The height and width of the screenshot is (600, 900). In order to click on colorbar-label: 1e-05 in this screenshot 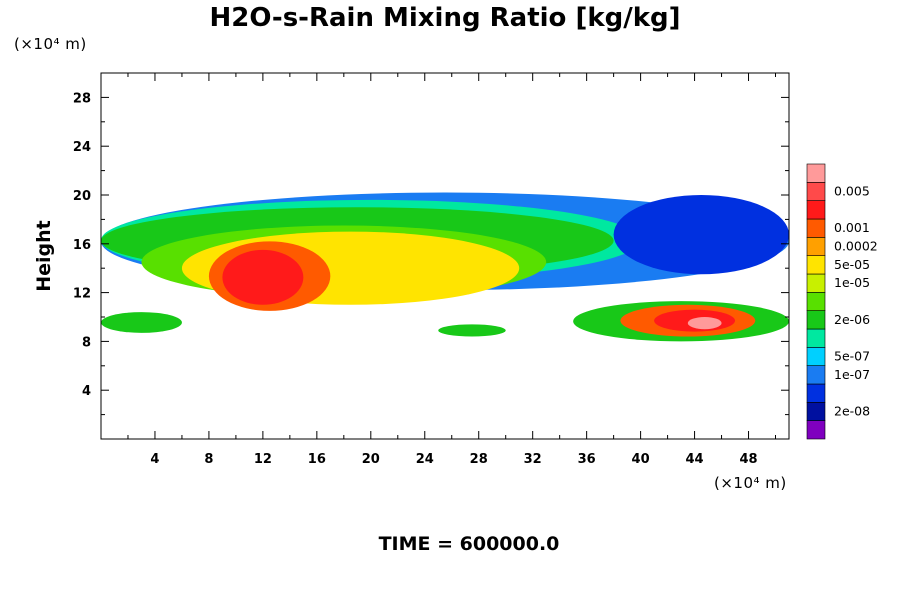, I will do `click(852, 282)`.